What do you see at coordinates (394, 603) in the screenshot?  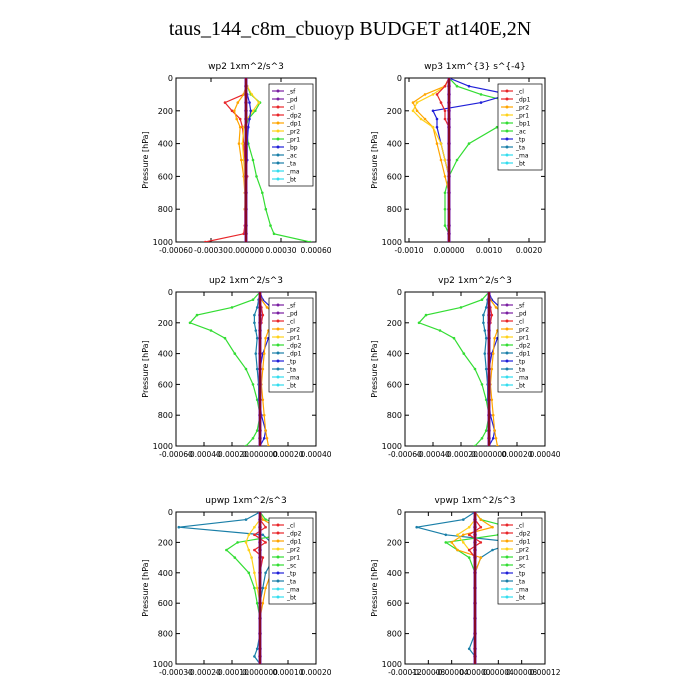 I see `y-tick-label: 600` at bounding box center [394, 603].